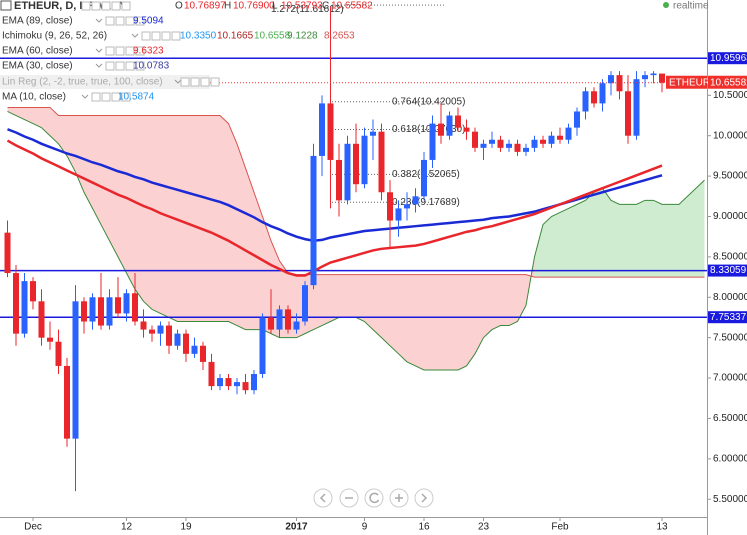 Image resolution: width=747 pixels, height=535 pixels. I want to click on ohlc-label: H, so click(227, 6).